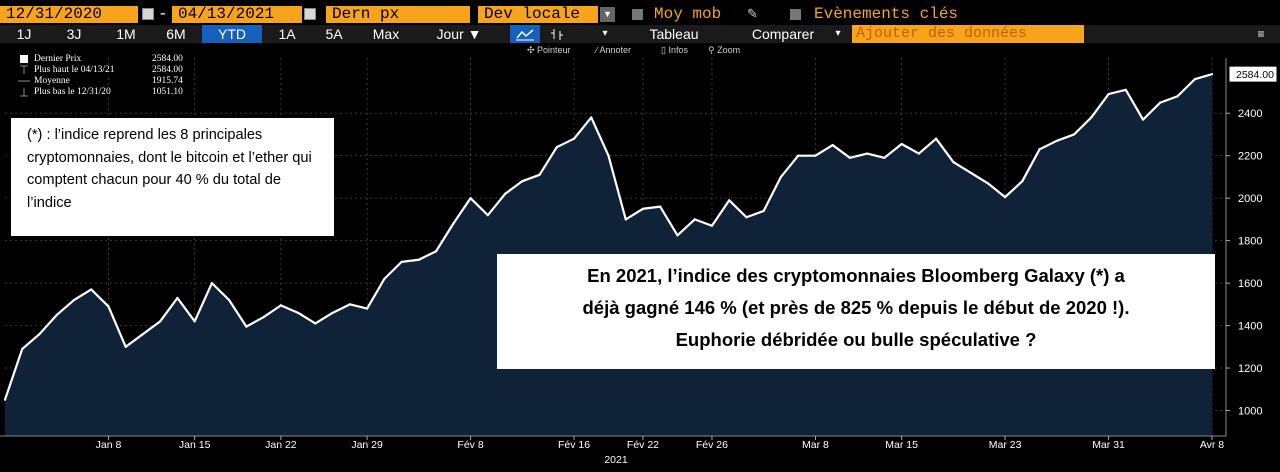 The width and height of the screenshot is (1280, 472). I want to click on x-tick-label: Fév 16, so click(574, 445).